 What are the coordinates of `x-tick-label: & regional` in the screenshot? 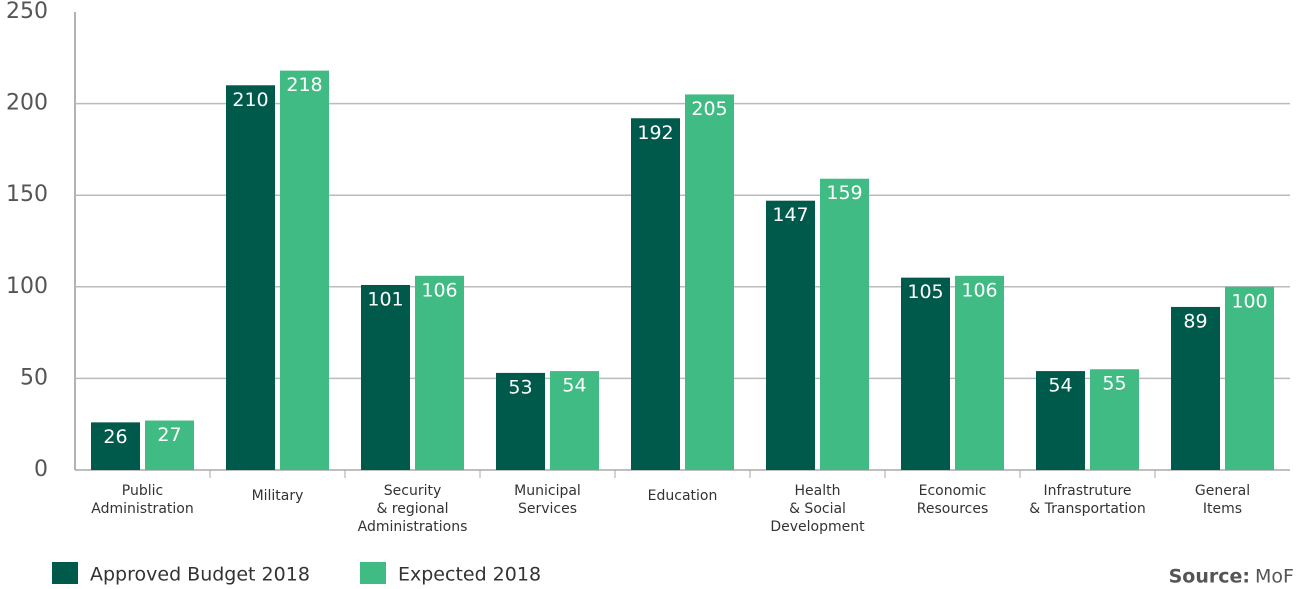 It's located at (412, 509).